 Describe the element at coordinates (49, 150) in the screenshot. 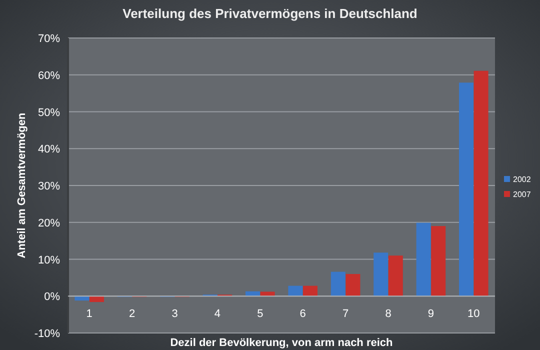

I see `y-tick-label: 40%` at that location.